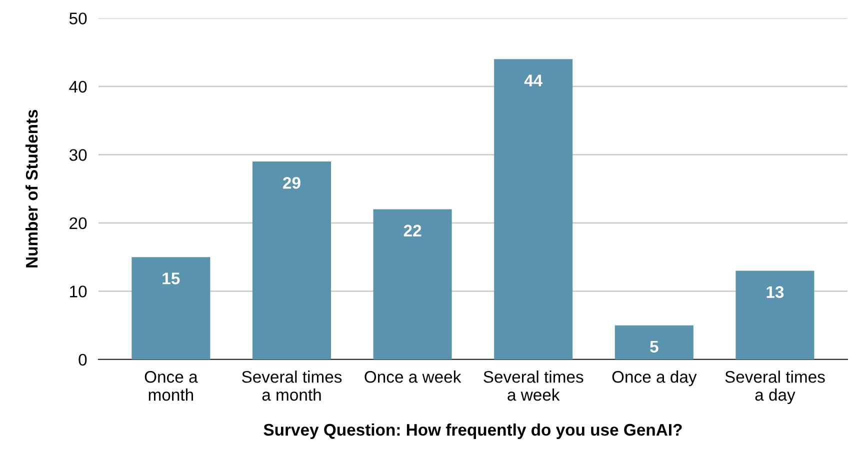  Describe the element at coordinates (82, 360) in the screenshot. I see `y-tick-label: 0` at that location.